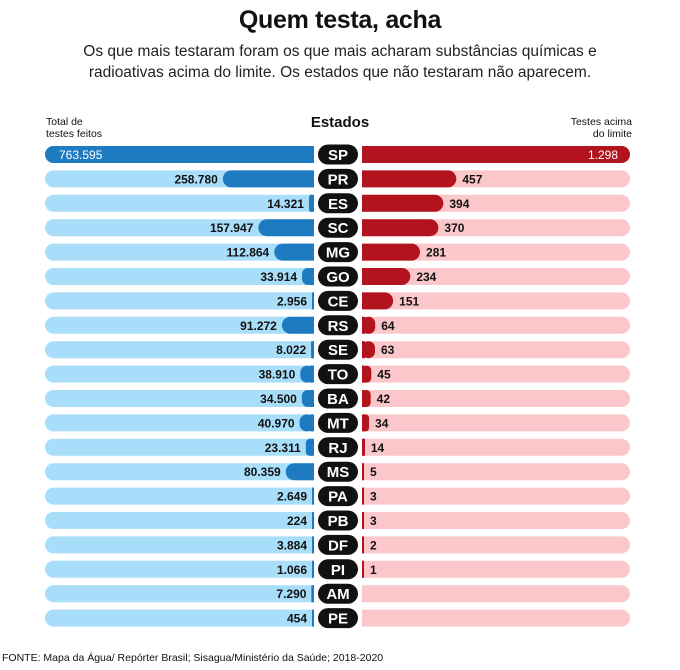 The height and width of the screenshot is (670, 680). I want to click on left-bar-ms, so click(299, 472).